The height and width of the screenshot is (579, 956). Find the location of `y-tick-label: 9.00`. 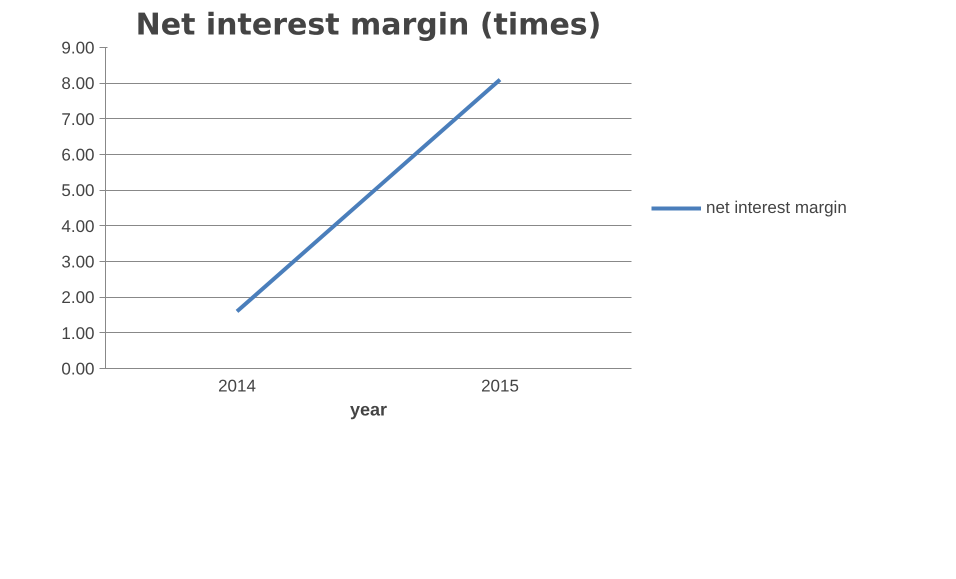

y-tick-label: 9.00 is located at coordinates (78, 48).